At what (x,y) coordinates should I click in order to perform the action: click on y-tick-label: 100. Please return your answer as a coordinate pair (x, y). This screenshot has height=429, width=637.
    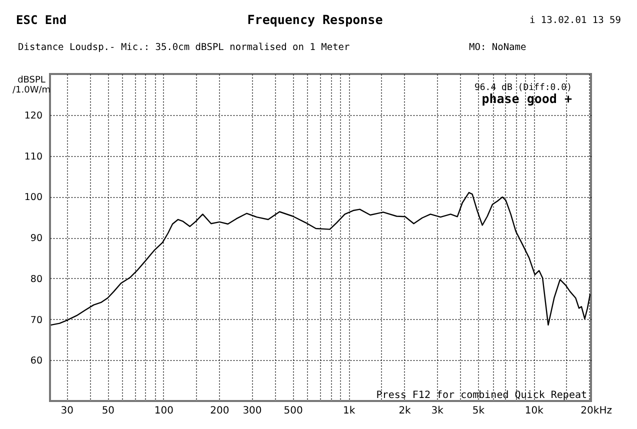
    Looking at the image, I should click on (33, 198).